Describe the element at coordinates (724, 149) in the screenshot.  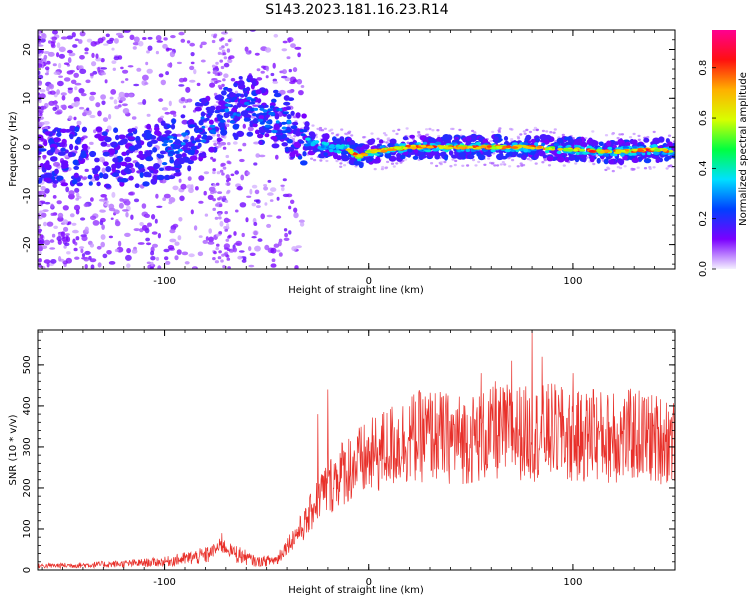
I see `colorbar-ramp` at that location.